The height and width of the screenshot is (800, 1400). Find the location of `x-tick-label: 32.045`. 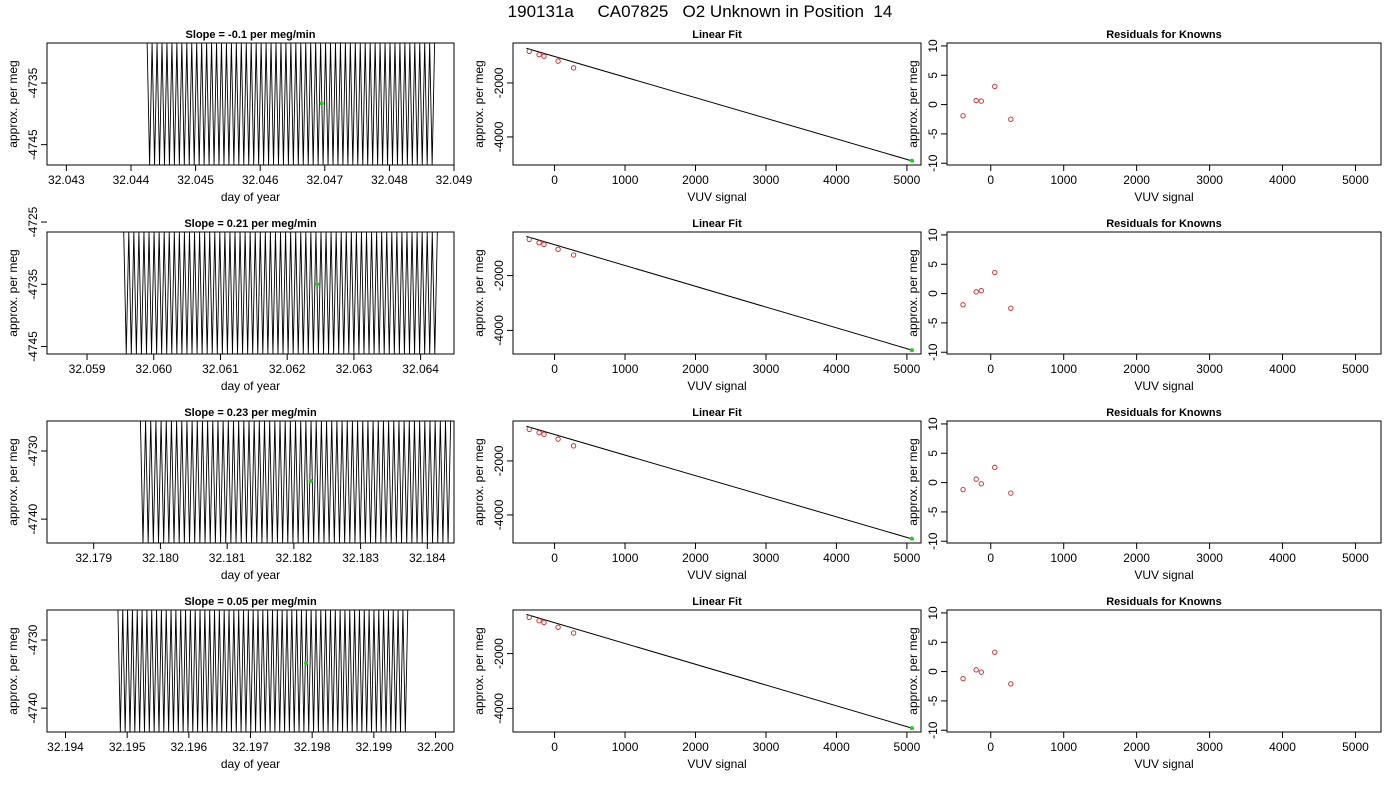

x-tick-label: 32.045 is located at coordinates (195, 180).